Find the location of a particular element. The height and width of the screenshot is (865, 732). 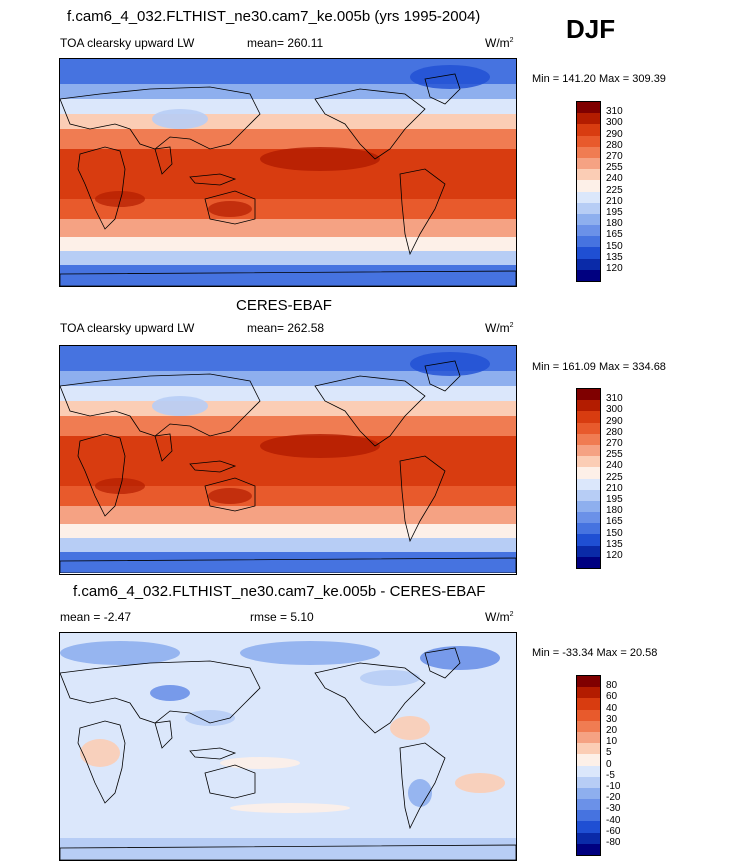

colorbar-tick-label: 30 is located at coordinates (612, 719).